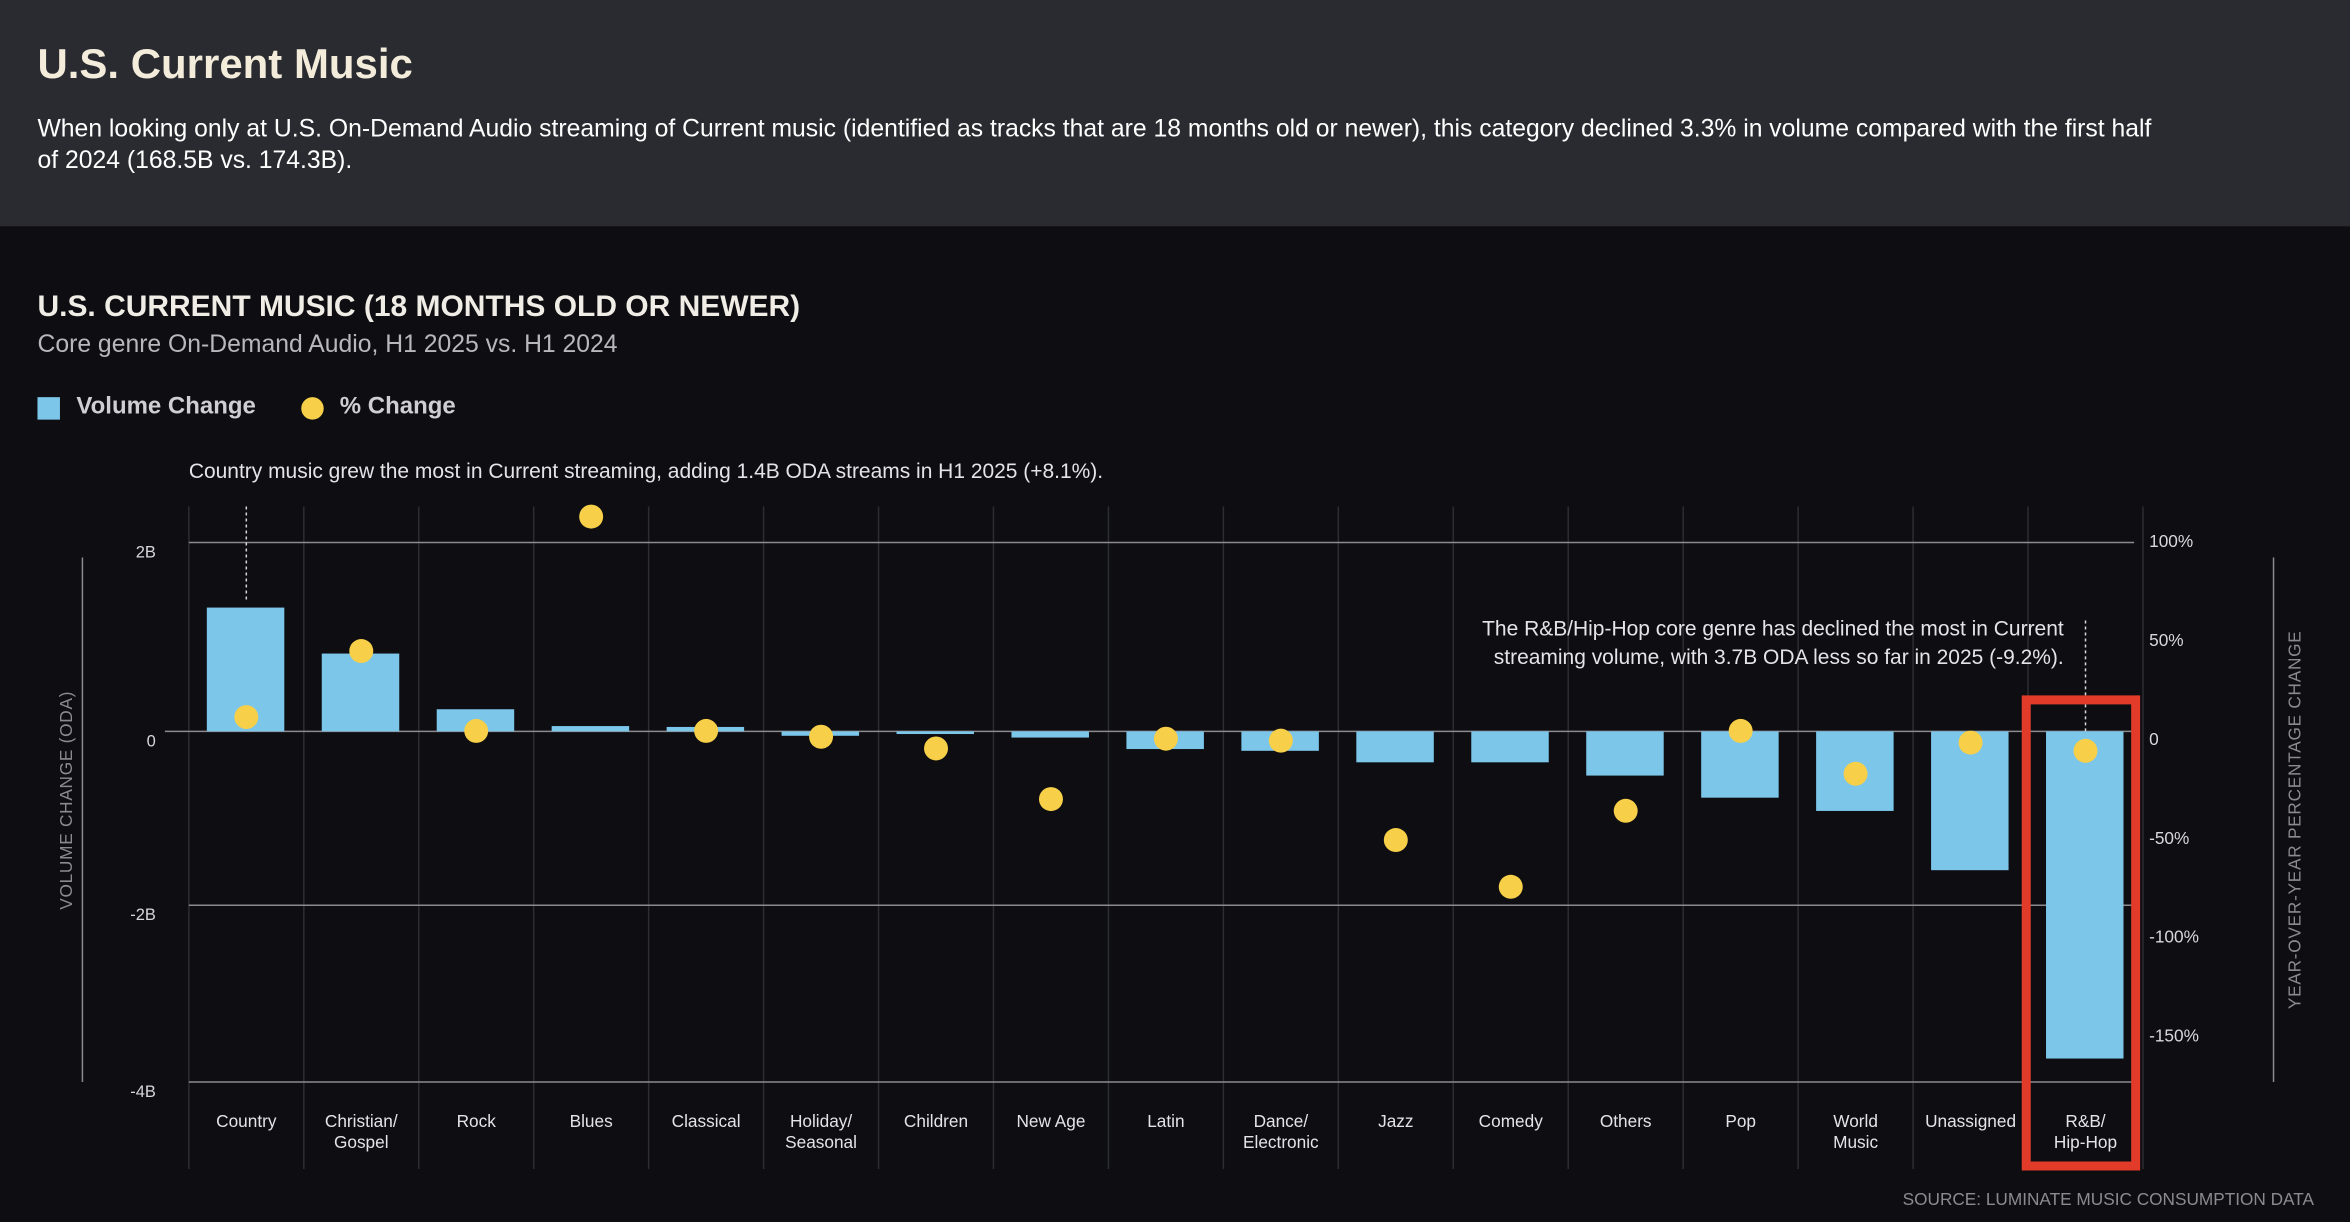 The height and width of the screenshot is (1222, 2350). What do you see at coordinates (706, 1121) in the screenshot?
I see `category-label: Classical` at bounding box center [706, 1121].